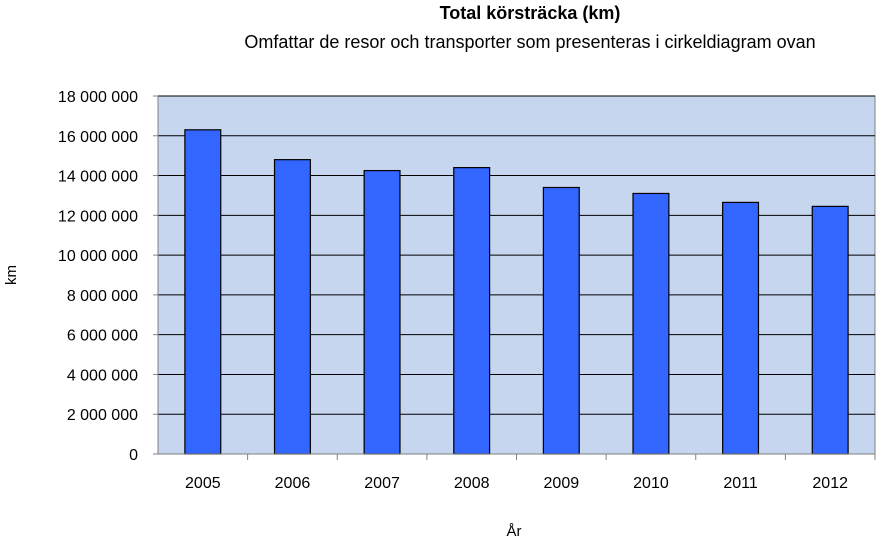 This screenshot has width=895, height=540. What do you see at coordinates (98, 137) in the screenshot?
I see `y-tick-label: 16 000 000` at bounding box center [98, 137].